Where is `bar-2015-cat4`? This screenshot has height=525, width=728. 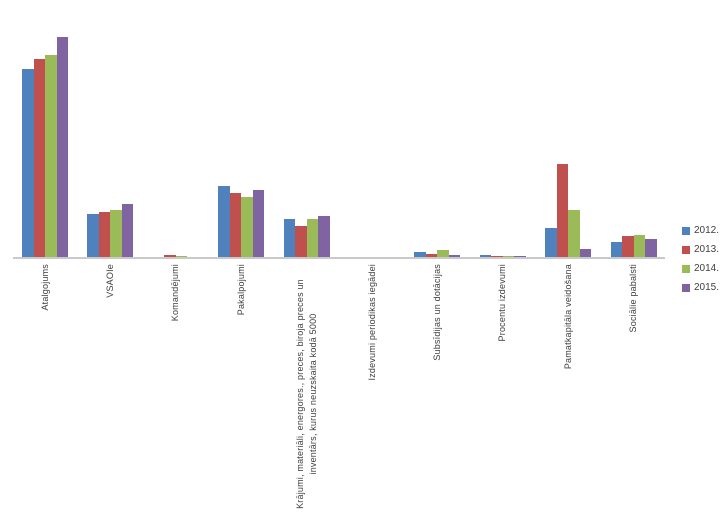
bar-2015-cat4 is located at coordinates (258, 223).